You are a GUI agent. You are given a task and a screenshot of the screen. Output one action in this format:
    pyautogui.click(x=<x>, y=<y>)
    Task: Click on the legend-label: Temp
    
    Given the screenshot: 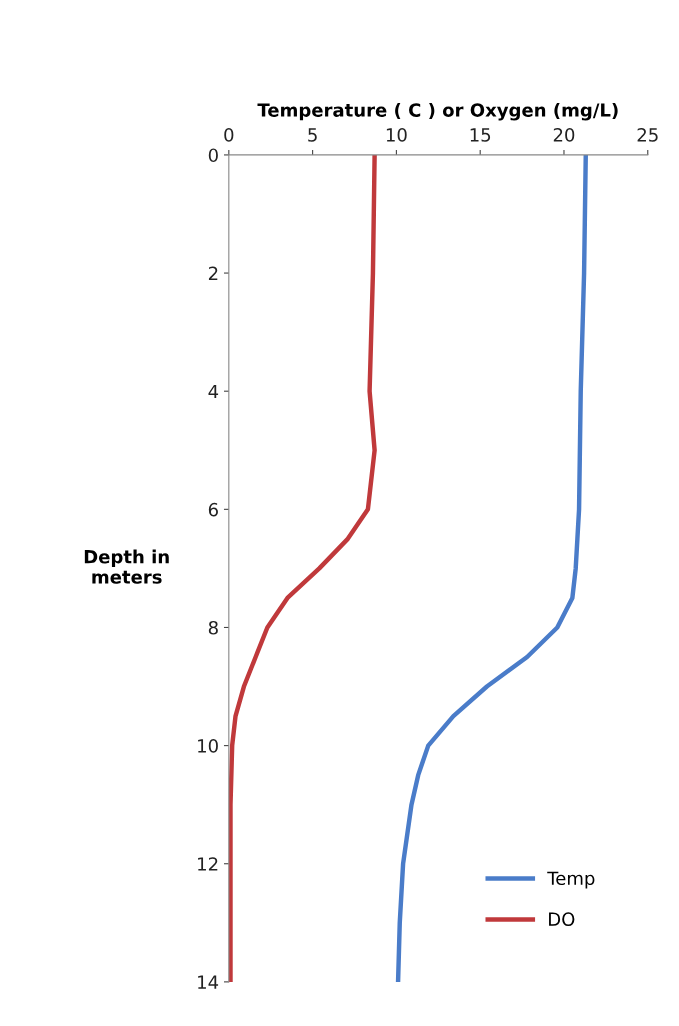 What is the action you would take?
    pyautogui.click(x=571, y=880)
    